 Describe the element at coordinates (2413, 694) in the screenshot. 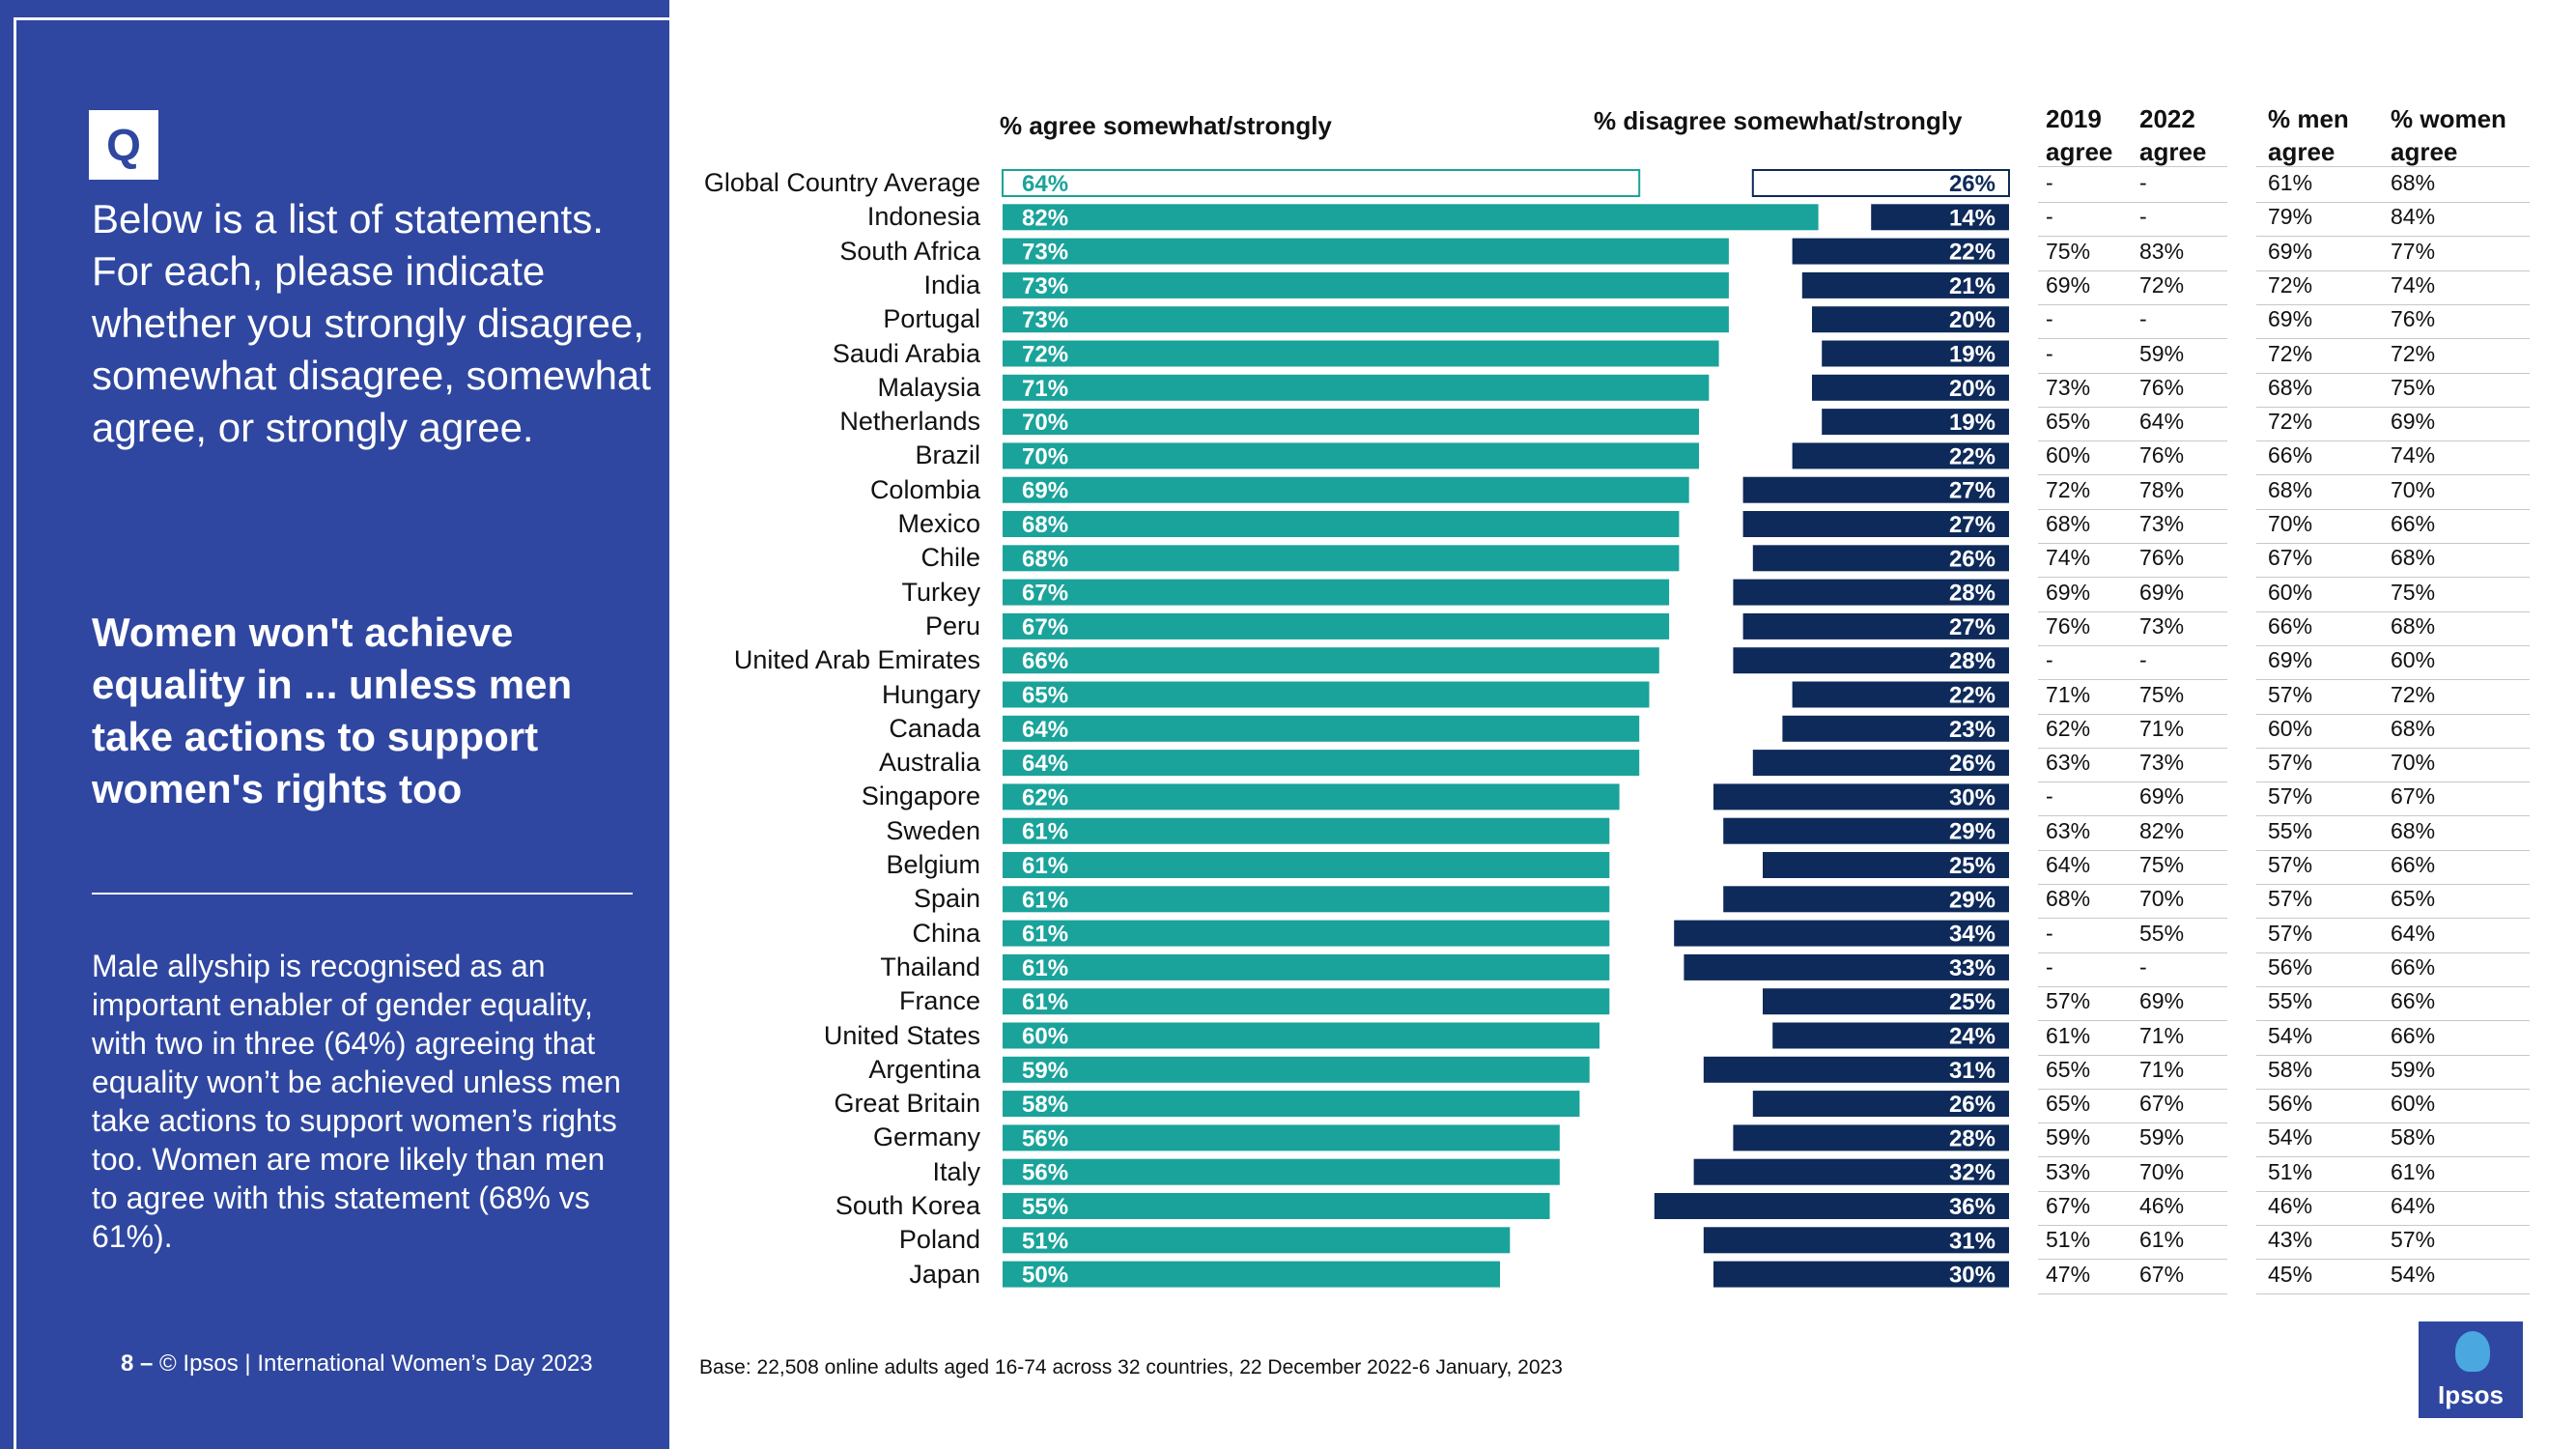

I see `table-cell-women: 72%` at that location.